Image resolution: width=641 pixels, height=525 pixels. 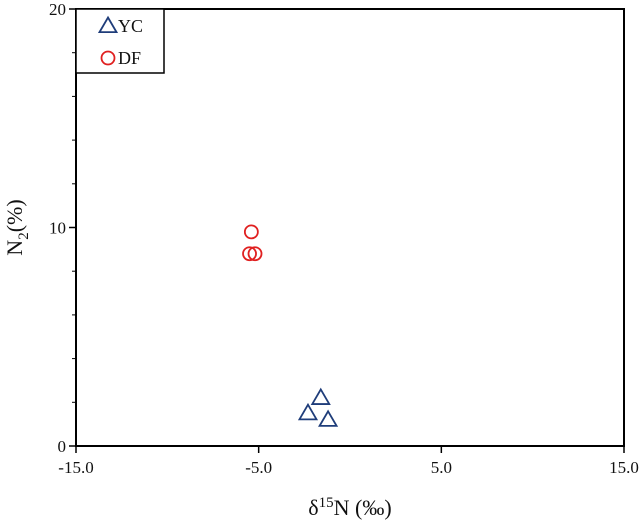 I want to click on x-tick-label: 15.0, so click(x=624, y=467).